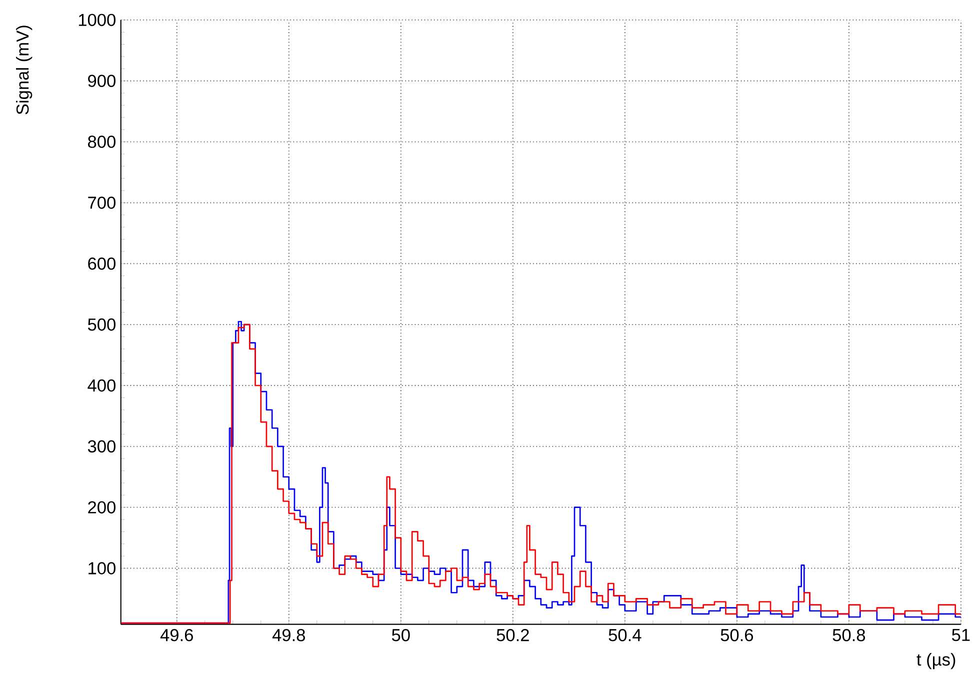 Image resolution: width=975 pixels, height=680 pixels. Describe the element at coordinates (288, 635) in the screenshot. I see `x-tick-label: 49.8` at that location.